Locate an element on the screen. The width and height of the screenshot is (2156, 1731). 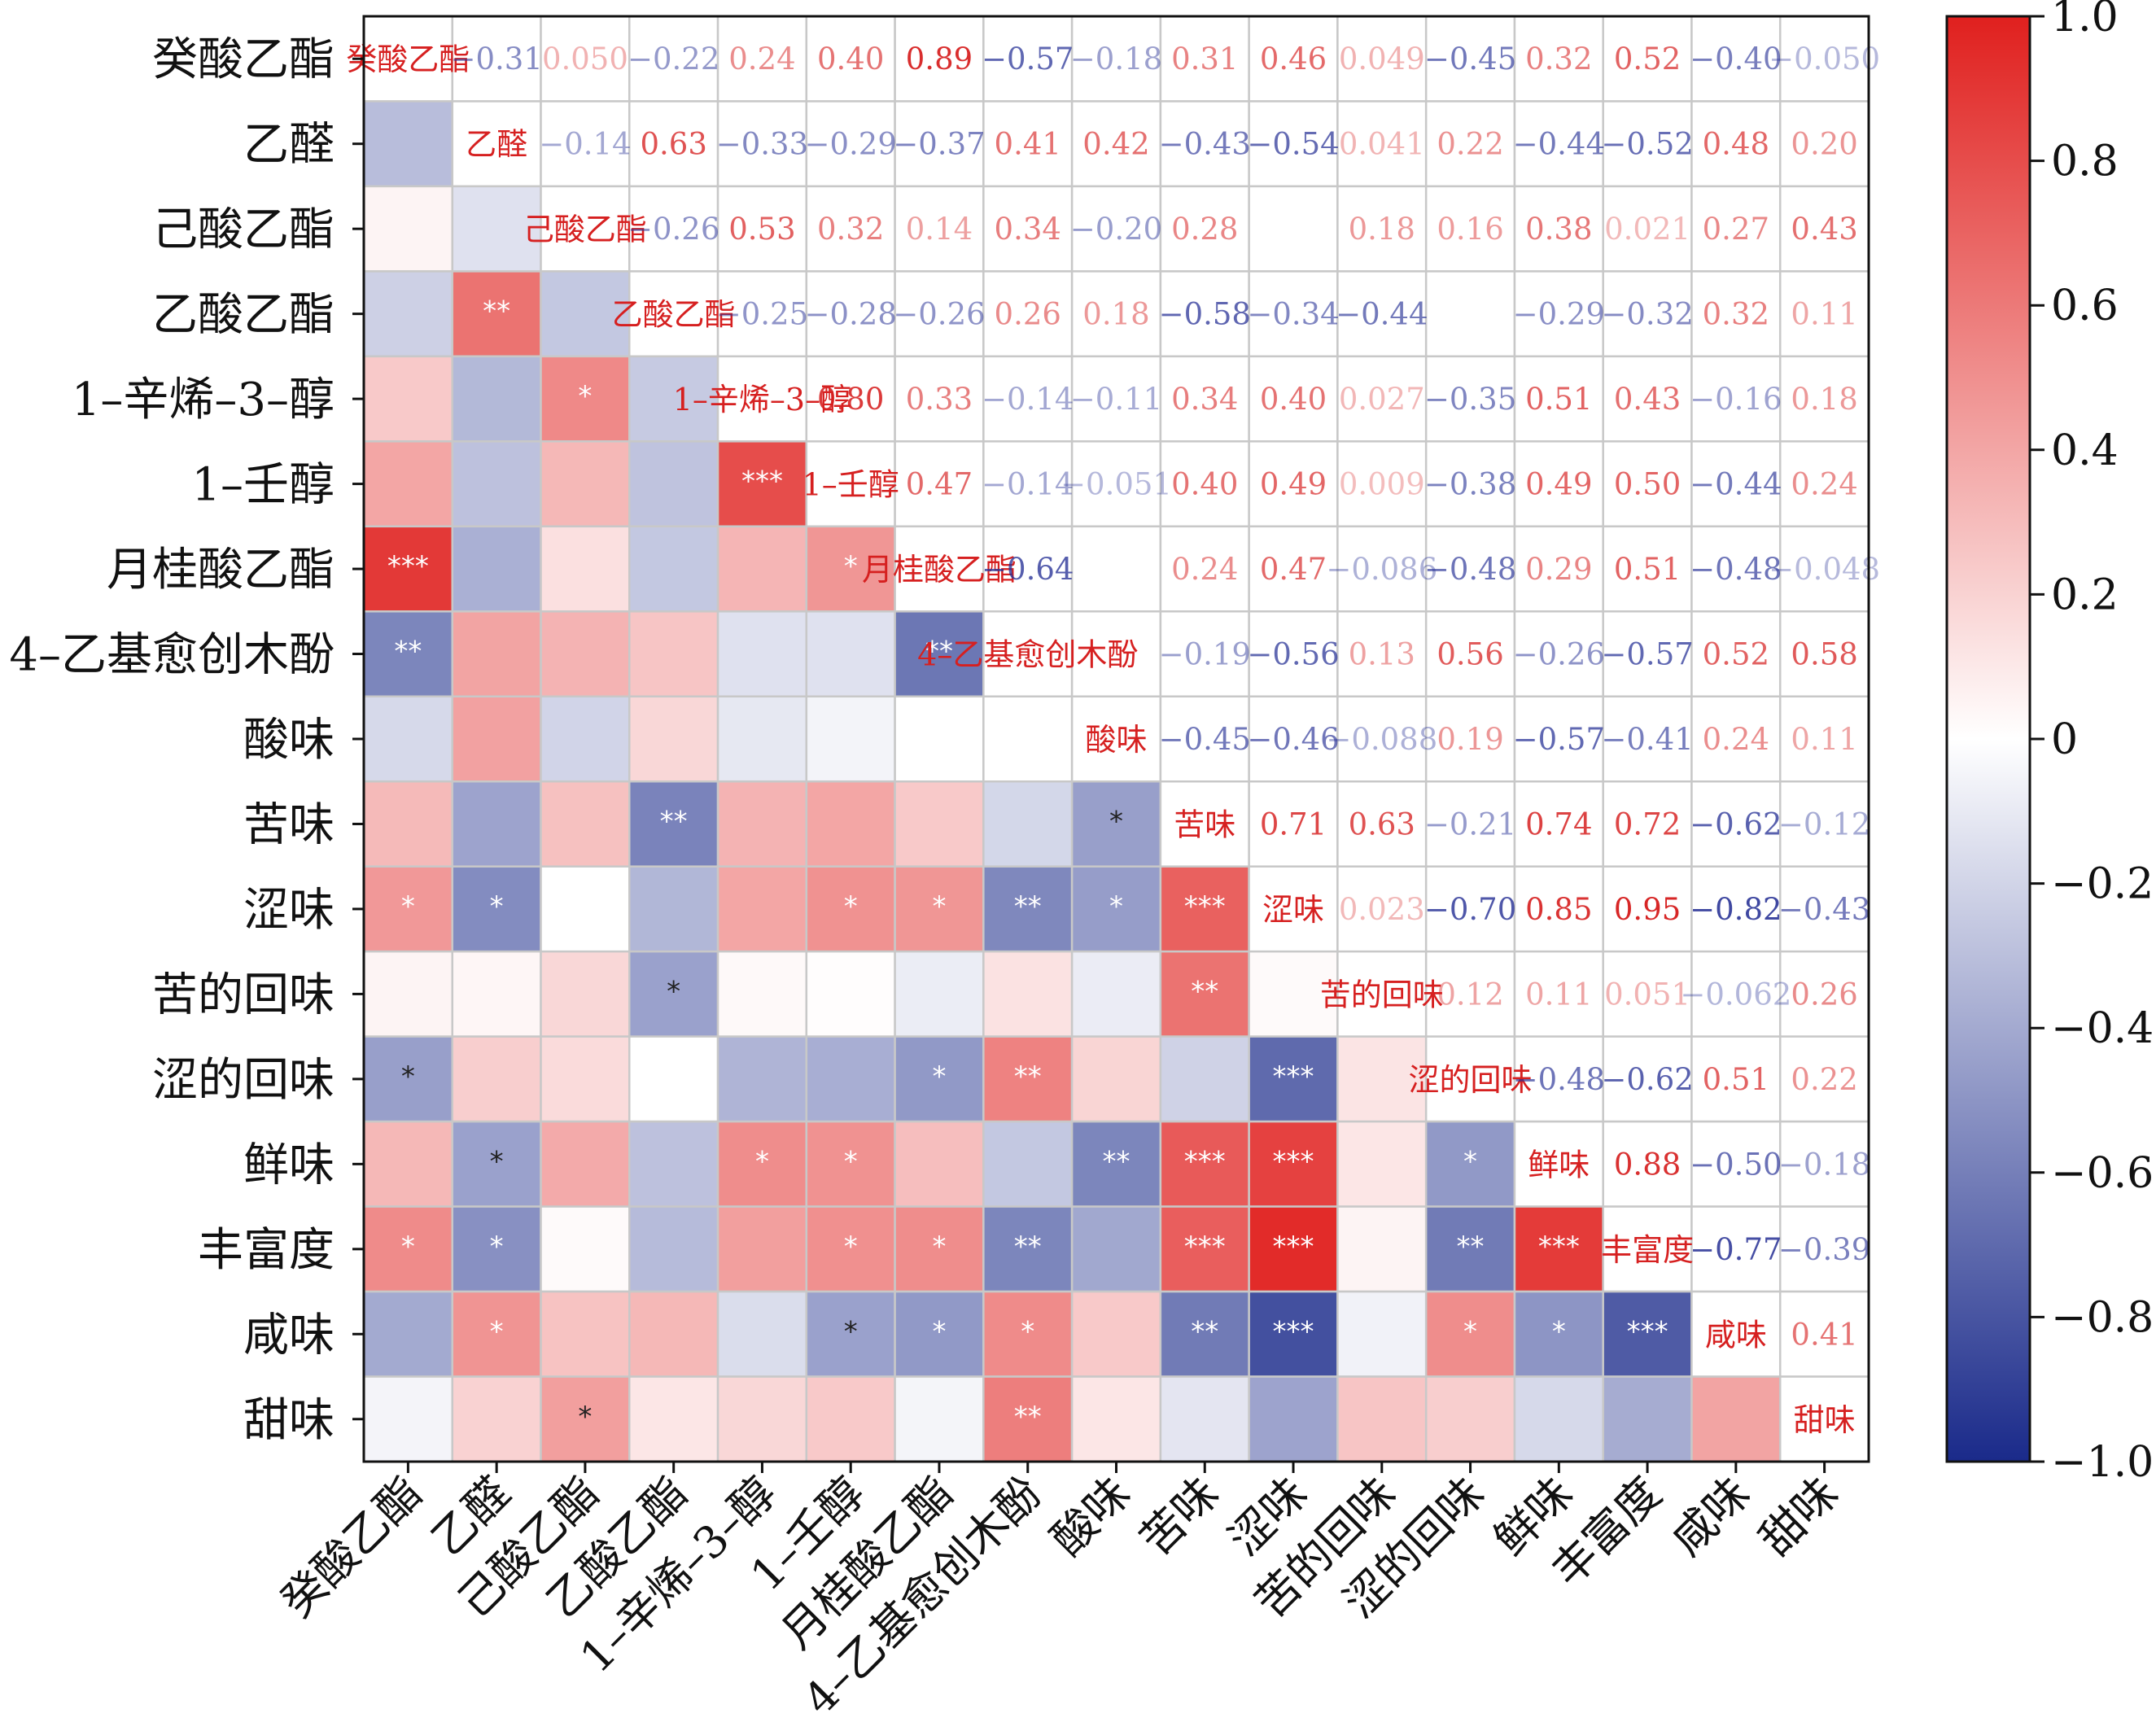
correlation-value-label: −0.48 is located at coordinates (1559, 1079).